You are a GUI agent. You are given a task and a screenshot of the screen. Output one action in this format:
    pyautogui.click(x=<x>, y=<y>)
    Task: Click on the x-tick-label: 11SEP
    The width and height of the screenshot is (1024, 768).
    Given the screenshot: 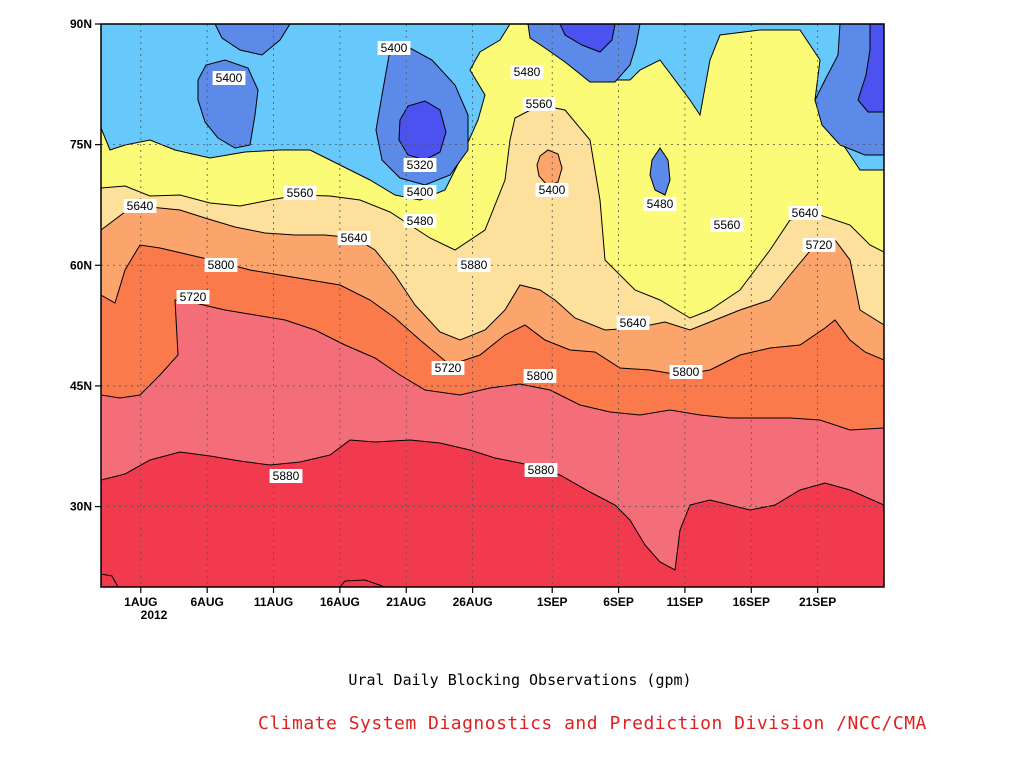 What is the action you would take?
    pyautogui.click(x=685, y=602)
    